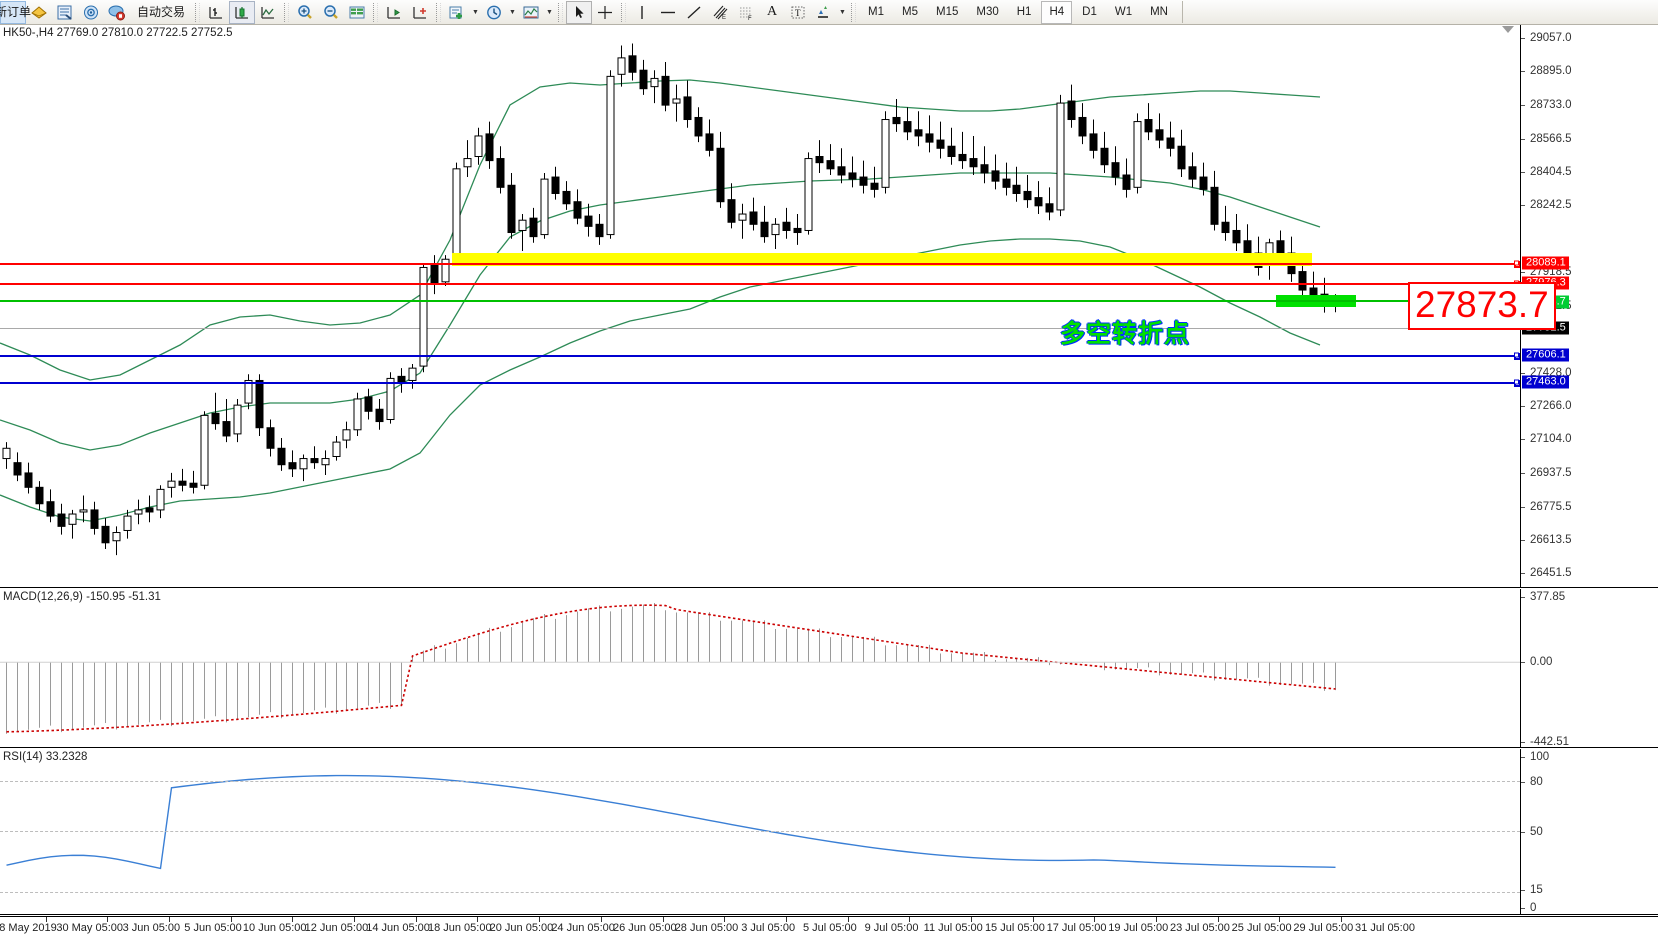  Describe the element at coordinates (1057, 12) in the screenshot. I see `timeframe-button-h4: H4` at that location.